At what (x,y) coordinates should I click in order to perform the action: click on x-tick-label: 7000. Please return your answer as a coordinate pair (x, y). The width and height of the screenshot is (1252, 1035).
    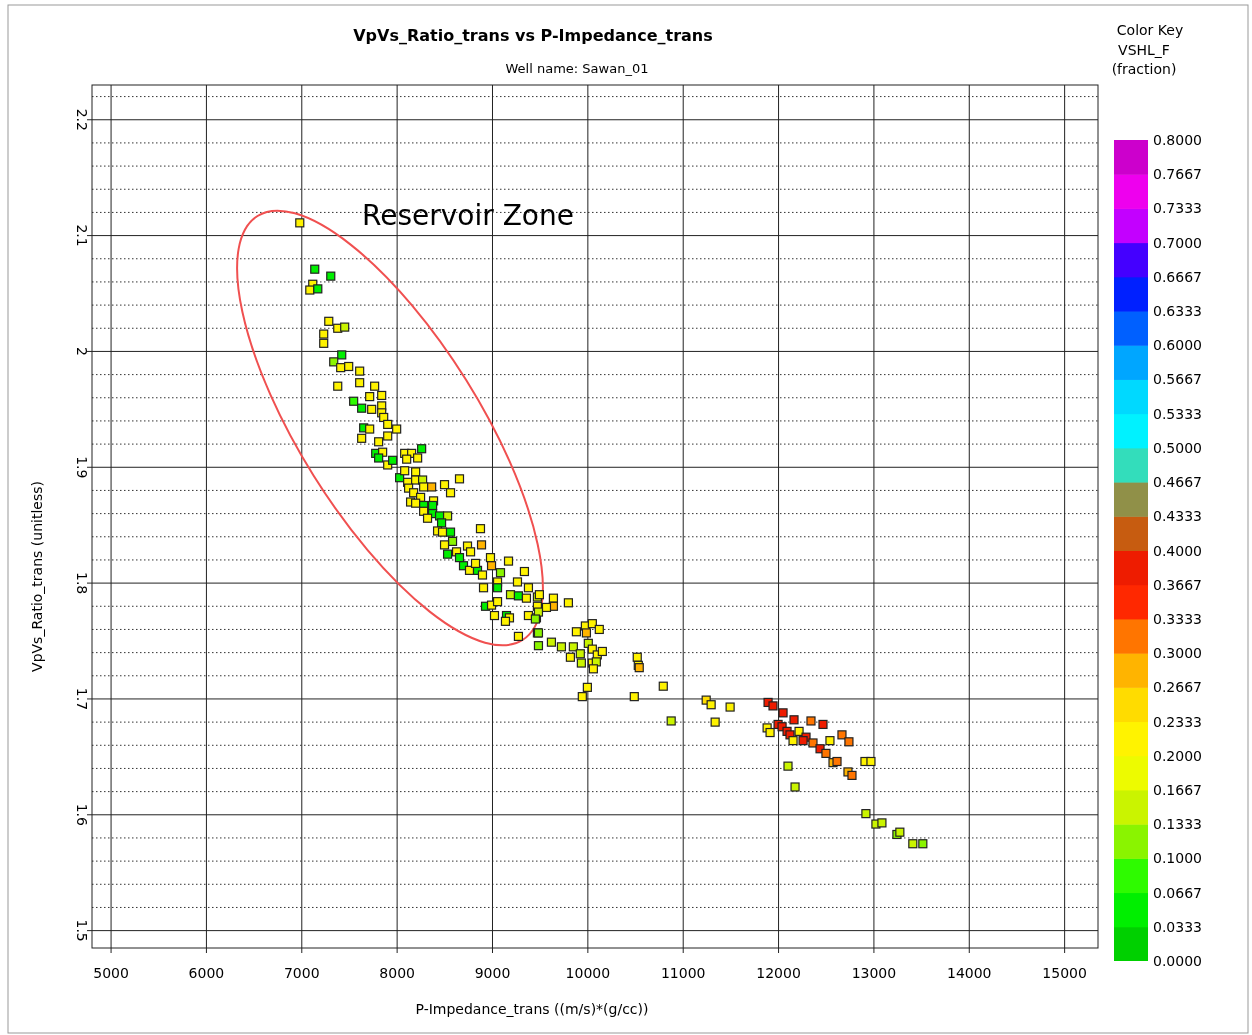
    Looking at the image, I should click on (301, 973).